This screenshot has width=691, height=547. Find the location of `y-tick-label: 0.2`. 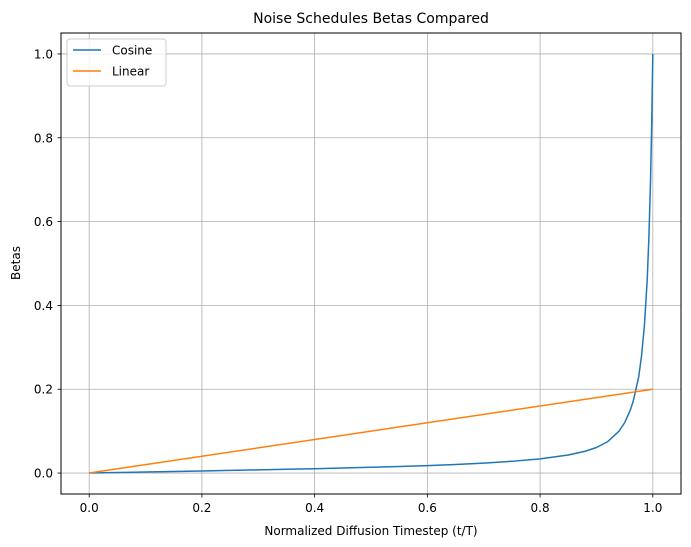

y-tick-label: 0.2 is located at coordinates (43, 390).